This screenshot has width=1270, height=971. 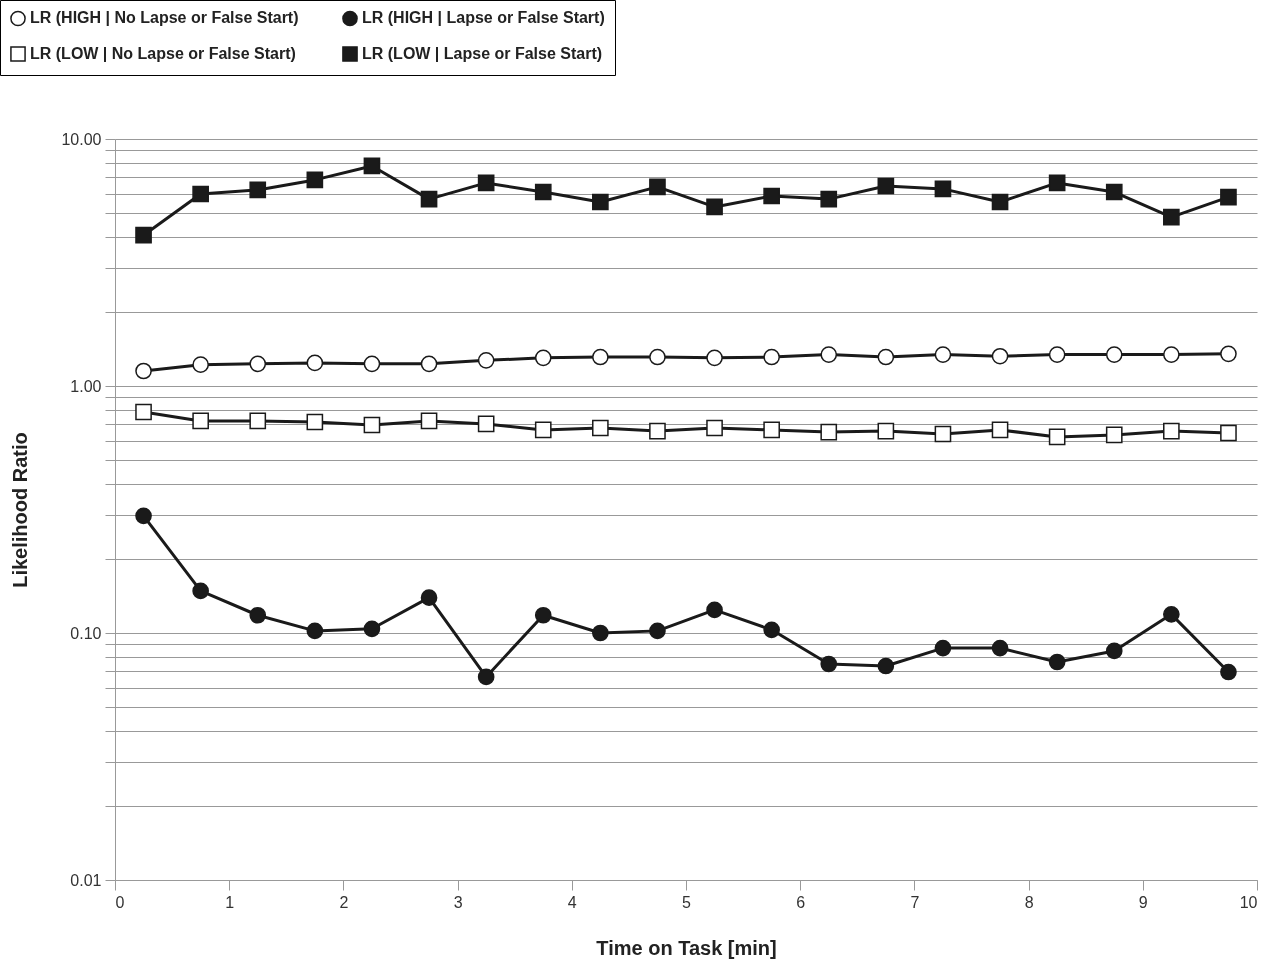 I want to click on x-axis-title: Time on Task [min], so click(x=686, y=947).